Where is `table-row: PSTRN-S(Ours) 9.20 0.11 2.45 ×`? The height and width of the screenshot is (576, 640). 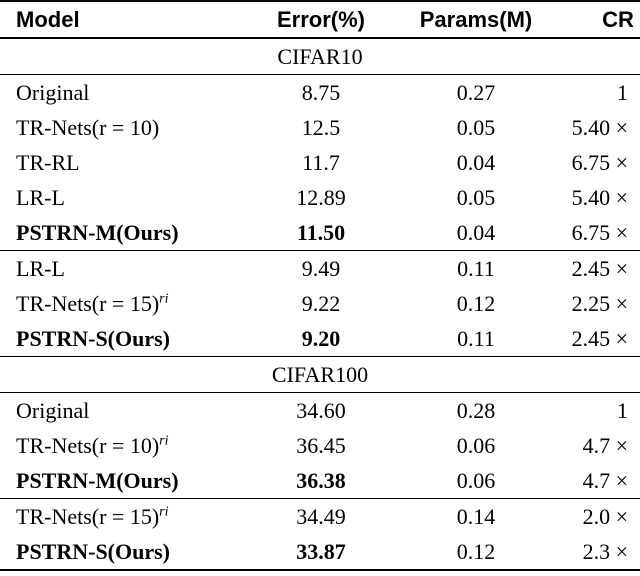
table-row: PSTRN-S(Ours) 9.20 0.11 2.45 × is located at coordinates (320, 339).